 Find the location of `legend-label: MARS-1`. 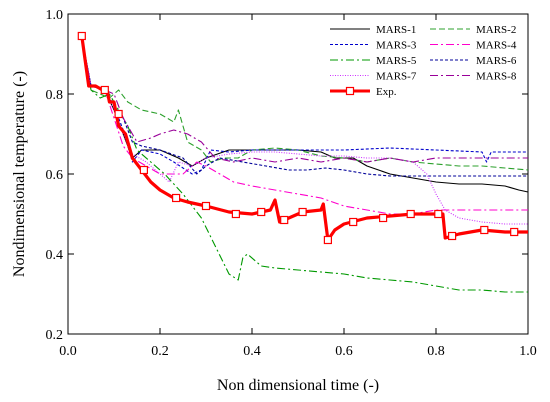

legend-label: MARS-1 is located at coordinates (396, 30).